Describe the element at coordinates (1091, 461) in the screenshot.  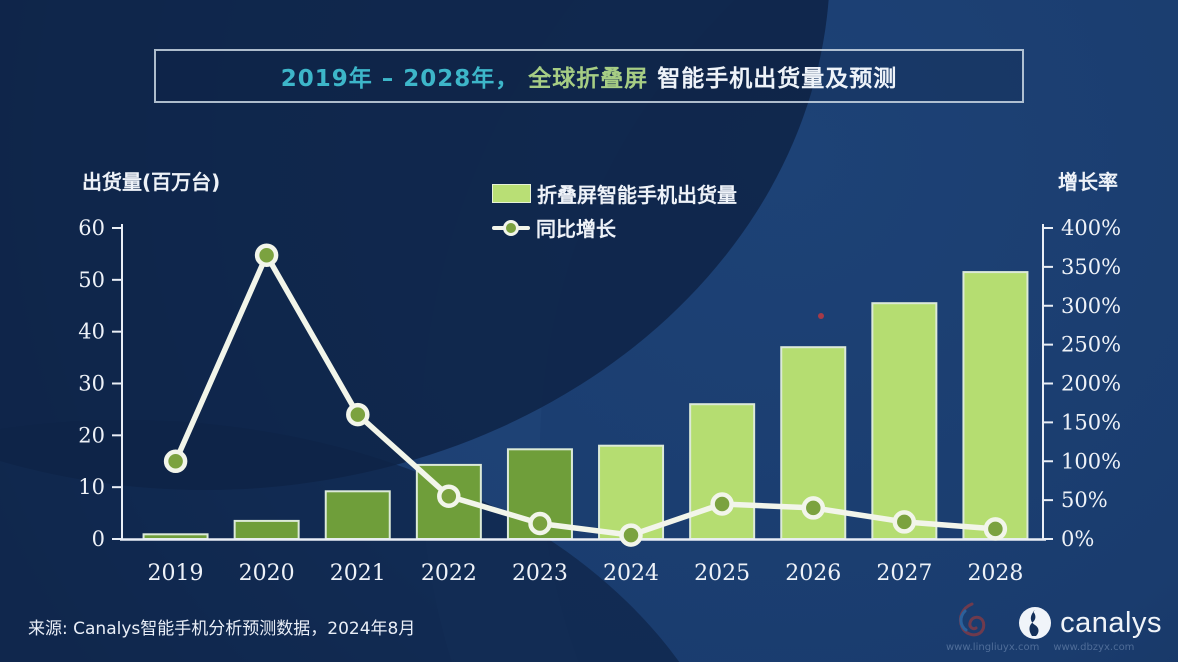
I see `y-right-tick-100: 100%` at that location.